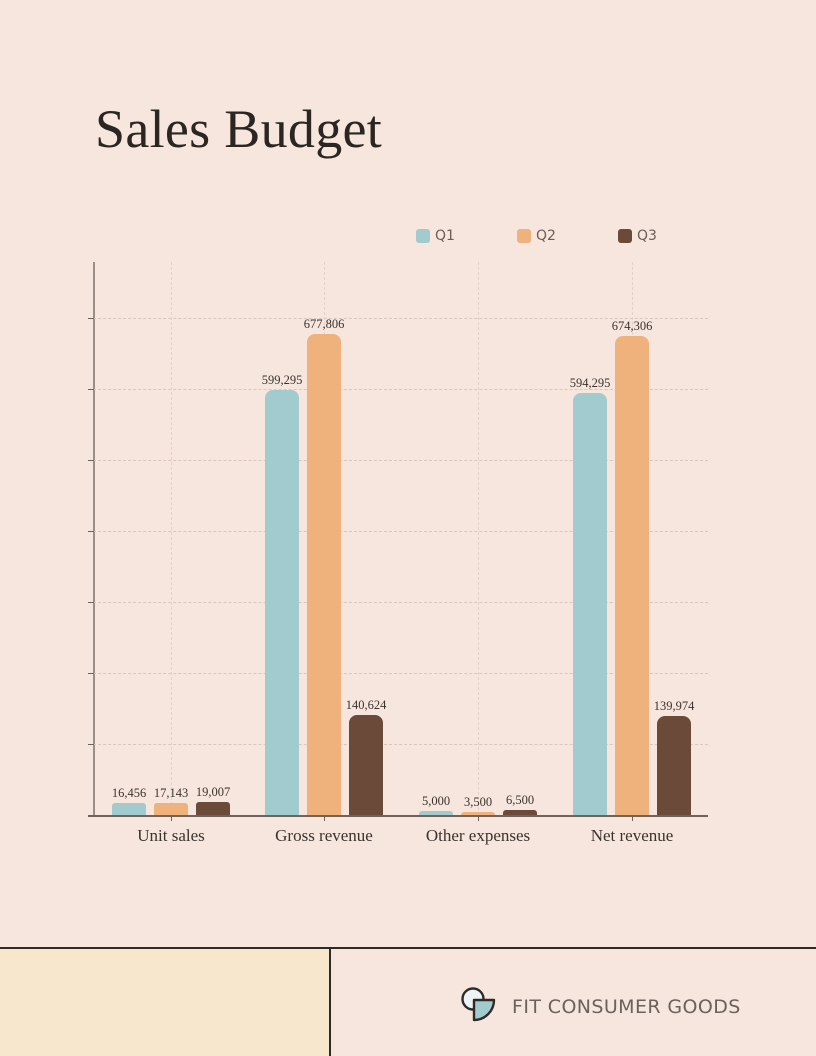 Image resolution: width=816 pixels, height=1056 pixels. What do you see at coordinates (330, 1001) in the screenshot?
I see `footer-vertical-divider` at bounding box center [330, 1001].